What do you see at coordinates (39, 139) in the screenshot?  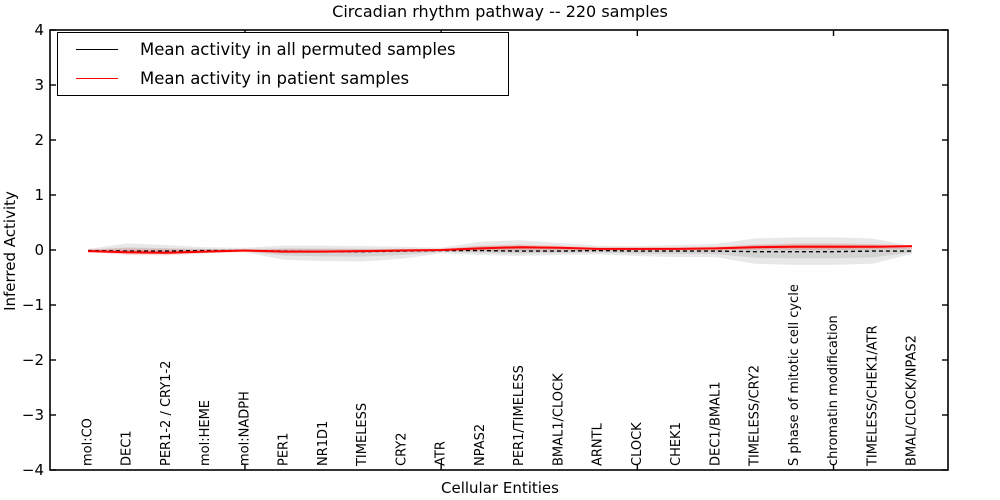 I see `y-tick-label-2: 2` at bounding box center [39, 139].